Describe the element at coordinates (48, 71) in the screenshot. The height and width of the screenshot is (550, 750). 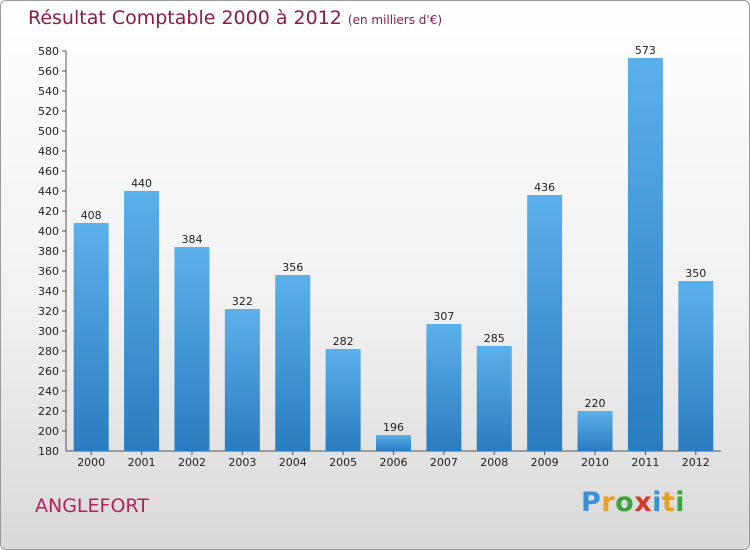
I see `y-tick-label: 560` at that location.